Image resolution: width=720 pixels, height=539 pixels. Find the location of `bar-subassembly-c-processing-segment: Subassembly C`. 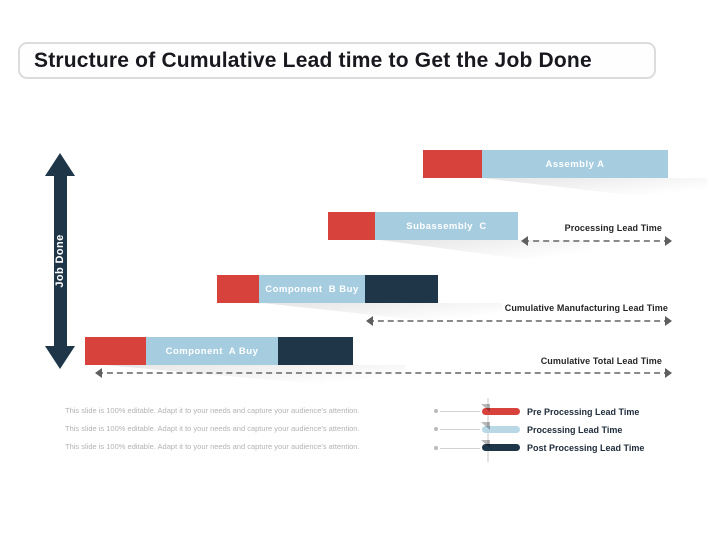

bar-subassembly-c-processing-segment: Subassembly C is located at coordinates (446, 226).